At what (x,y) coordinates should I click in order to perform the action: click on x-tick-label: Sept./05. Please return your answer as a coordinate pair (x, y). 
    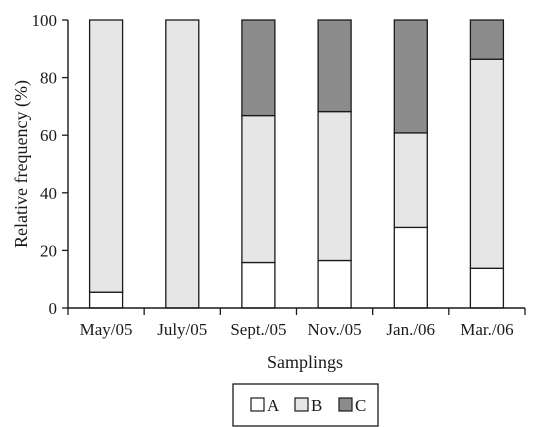
    Looking at the image, I should click on (258, 329).